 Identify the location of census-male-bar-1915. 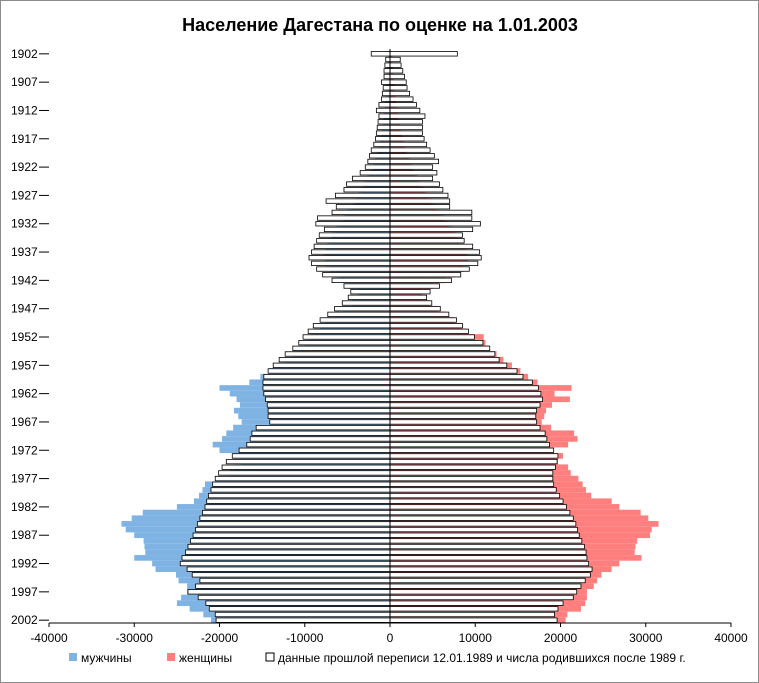
(383, 127).